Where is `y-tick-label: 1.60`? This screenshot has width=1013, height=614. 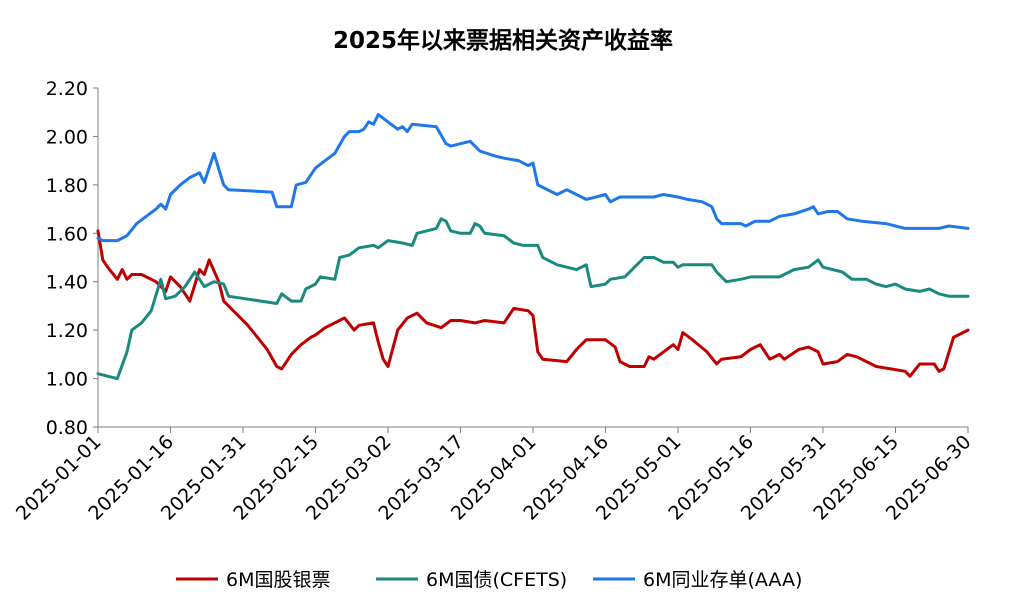
y-tick-label: 1.60 is located at coordinates (67, 234).